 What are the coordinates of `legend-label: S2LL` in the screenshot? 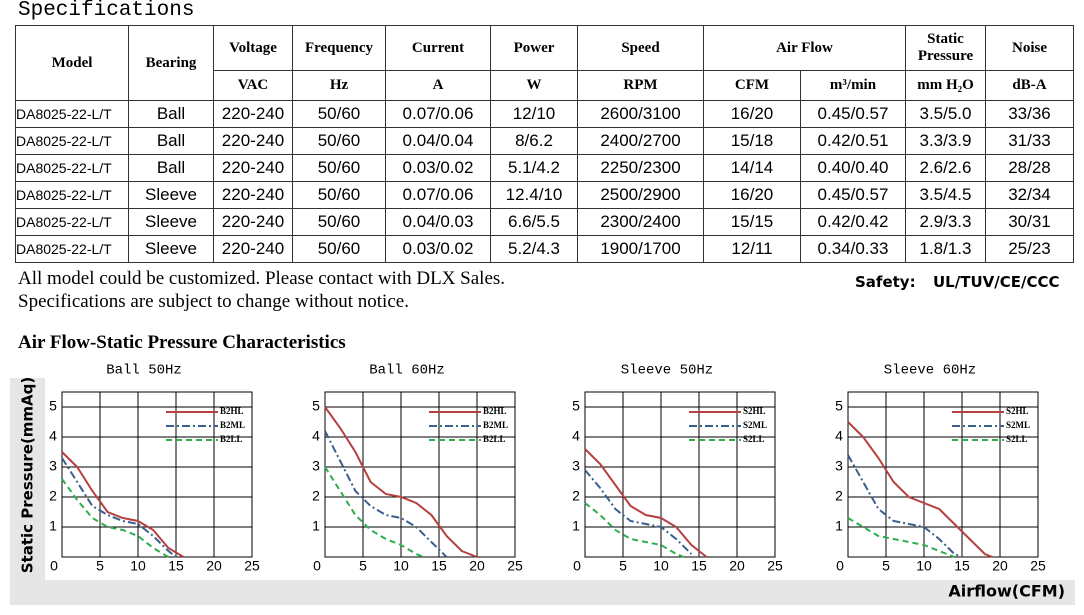 It's located at (754, 439).